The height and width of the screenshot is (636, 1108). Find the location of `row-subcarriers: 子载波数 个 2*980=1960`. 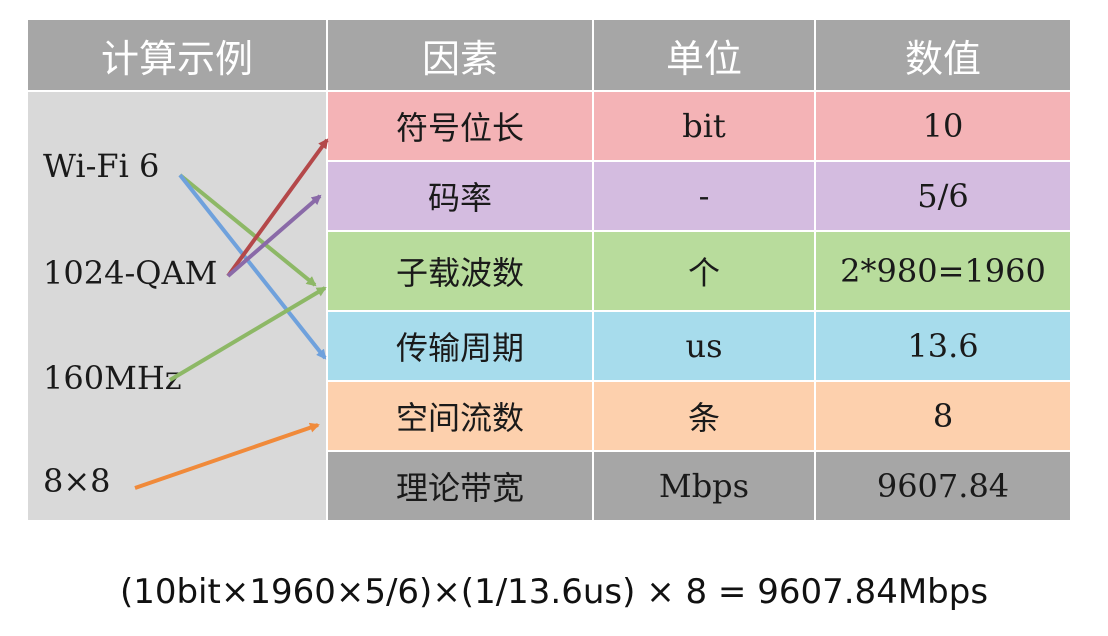

row-subcarriers: 子载波数 个 2*980=1960 is located at coordinates (699, 271).